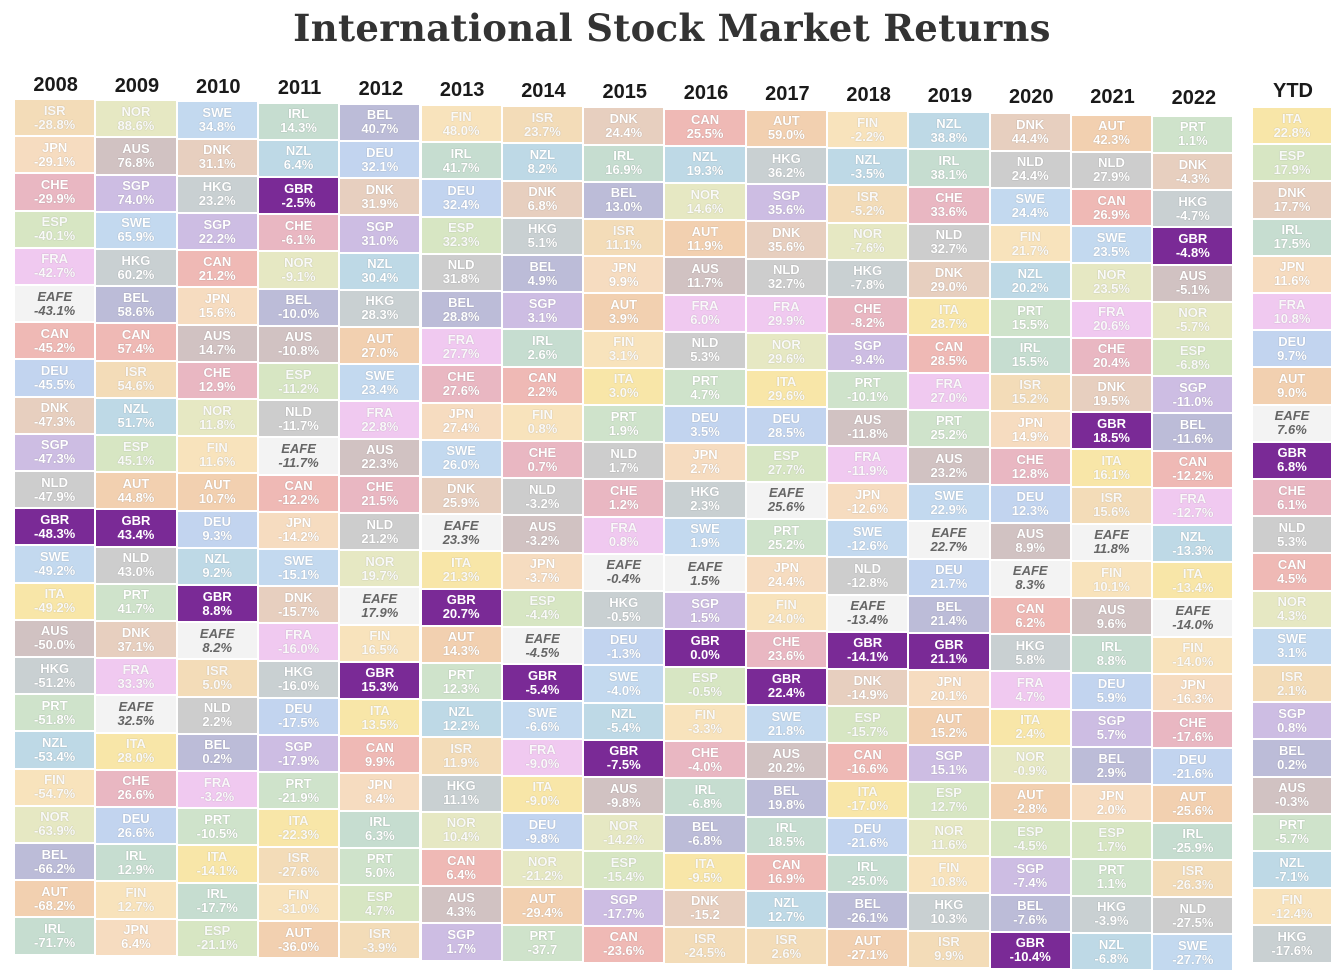 The height and width of the screenshot is (980, 1344). I want to click on year-header-2012: 2012, so click(381, 88).